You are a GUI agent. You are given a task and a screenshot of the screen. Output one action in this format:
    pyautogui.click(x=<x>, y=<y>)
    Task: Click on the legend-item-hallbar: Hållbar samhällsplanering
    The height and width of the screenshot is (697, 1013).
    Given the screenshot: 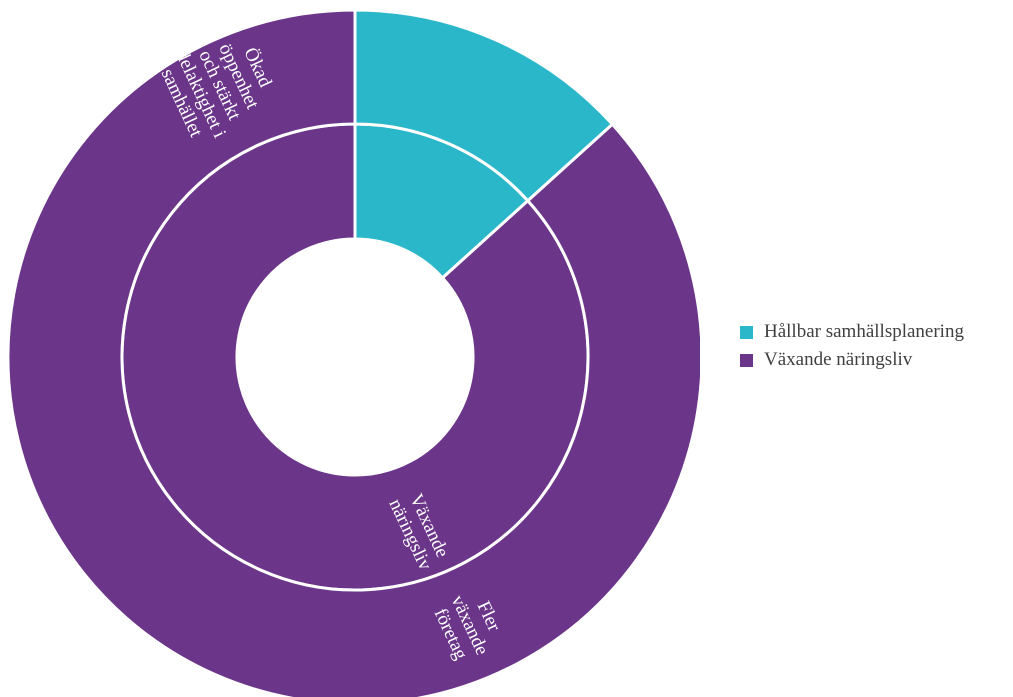 What is the action you would take?
    pyautogui.click(x=852, y=332)
    